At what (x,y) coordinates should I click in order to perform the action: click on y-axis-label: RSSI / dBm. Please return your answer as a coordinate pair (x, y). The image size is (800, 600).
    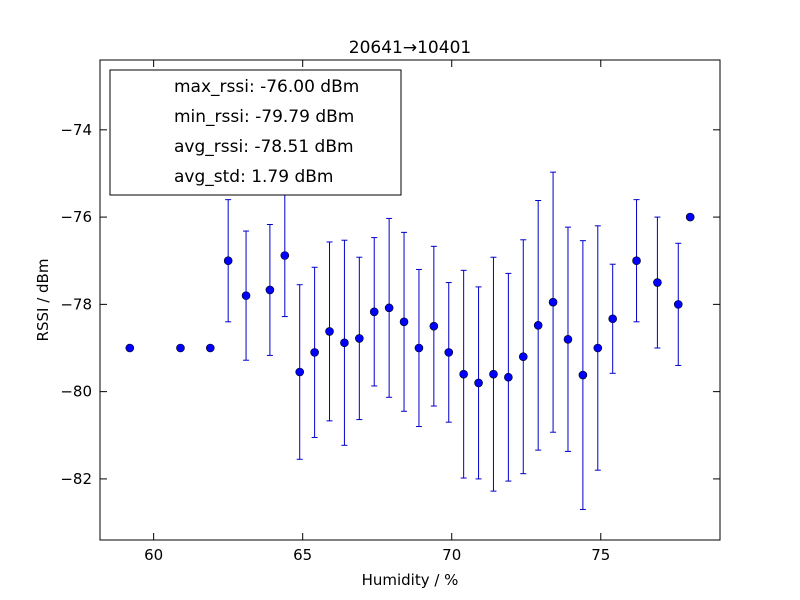
    Looking at the image, I should click on (43, 300).